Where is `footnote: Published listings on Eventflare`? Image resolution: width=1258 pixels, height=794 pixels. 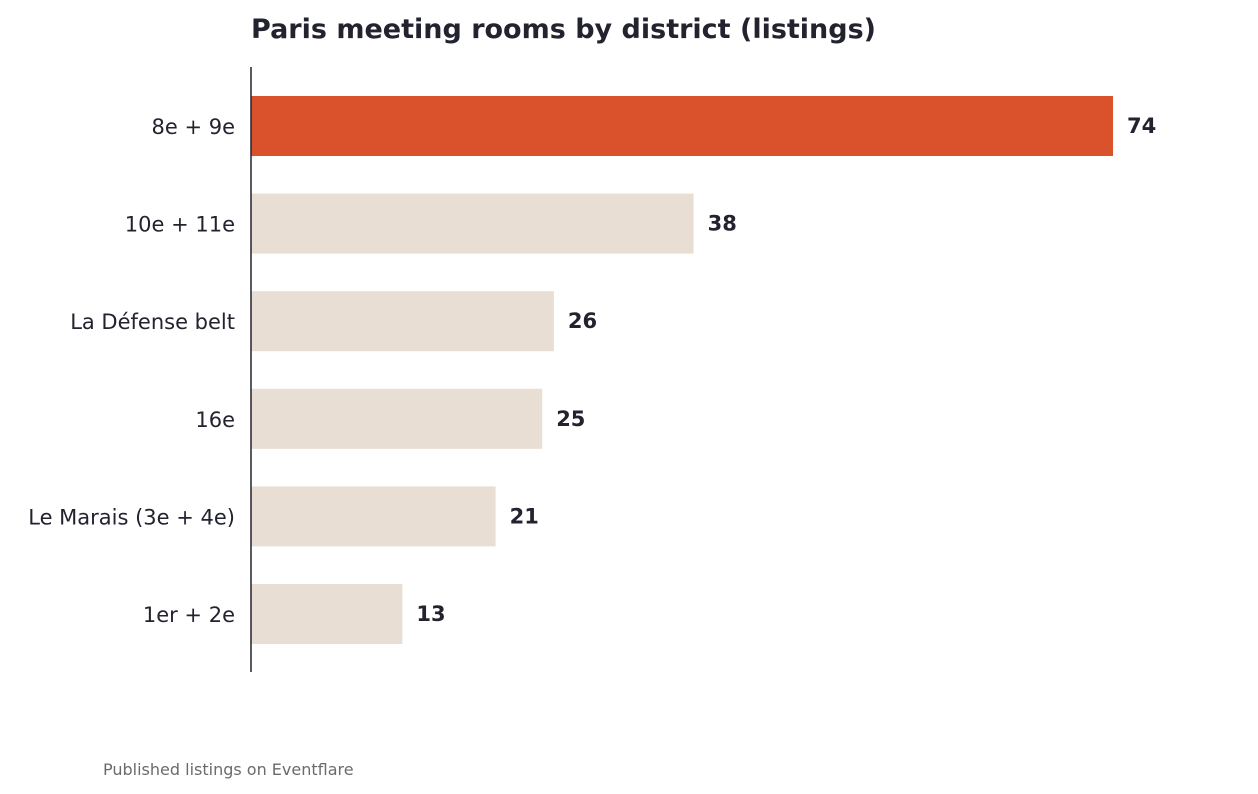
footnote: Published listings on Eventflare is located at coordinates (228, 769).